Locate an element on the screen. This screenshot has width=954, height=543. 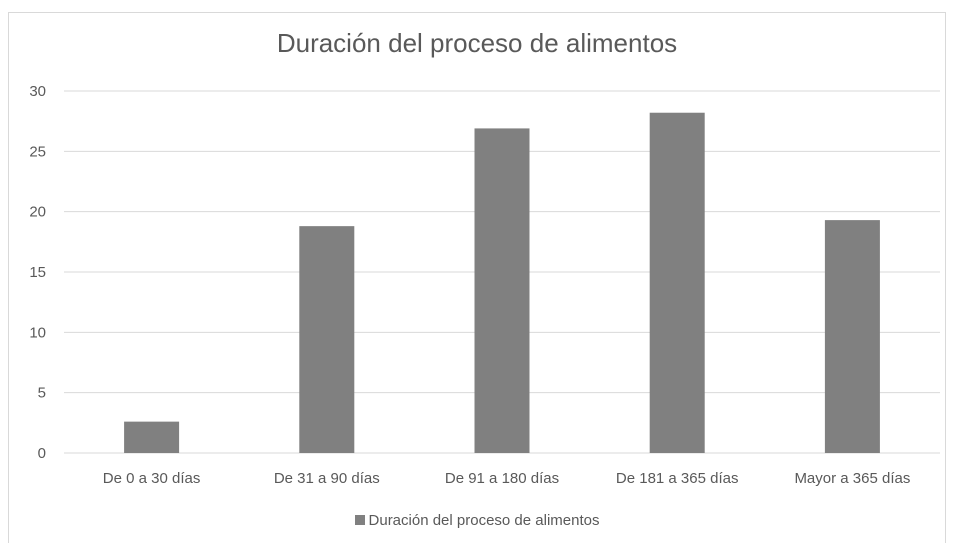
y-tick-label: 0 is located at coordinates (42, 453).